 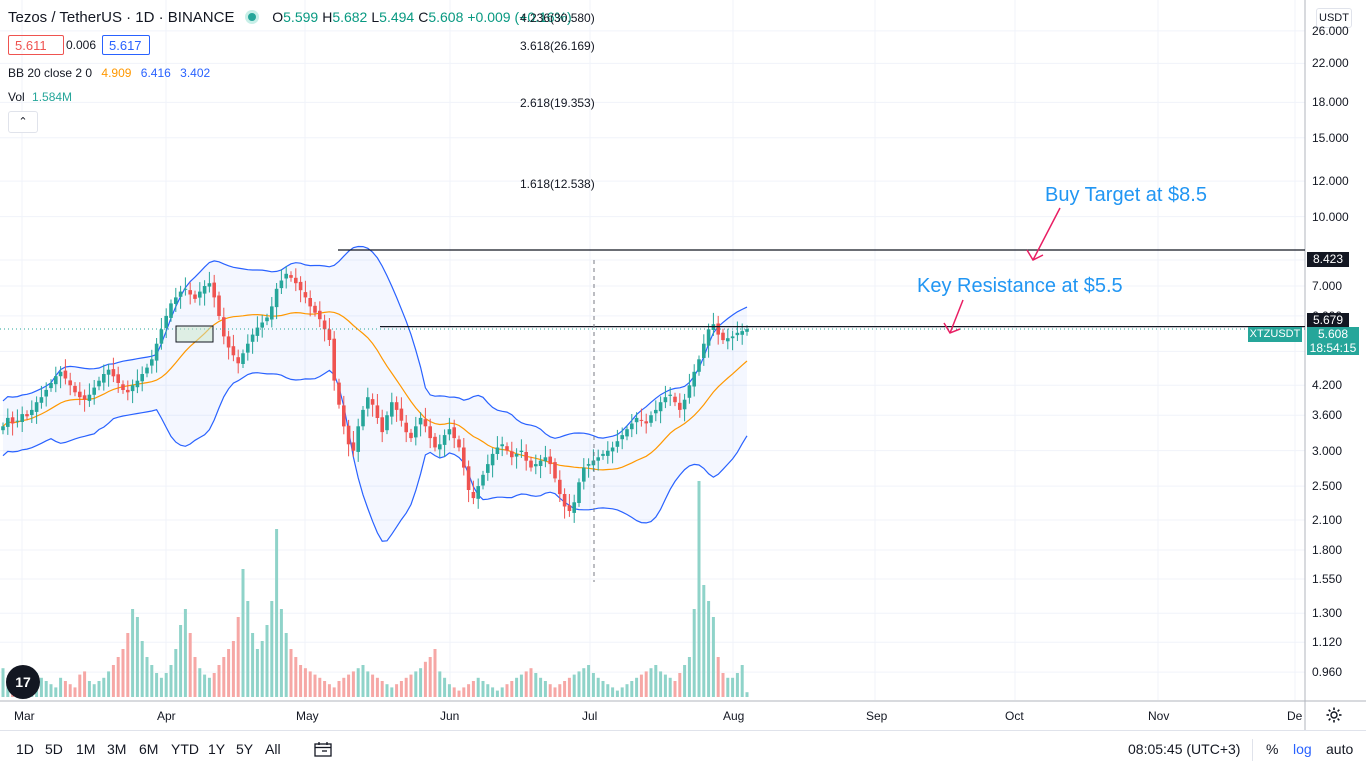 I want to click on buy-price-button: 5.617, so click(x=126, y=45).